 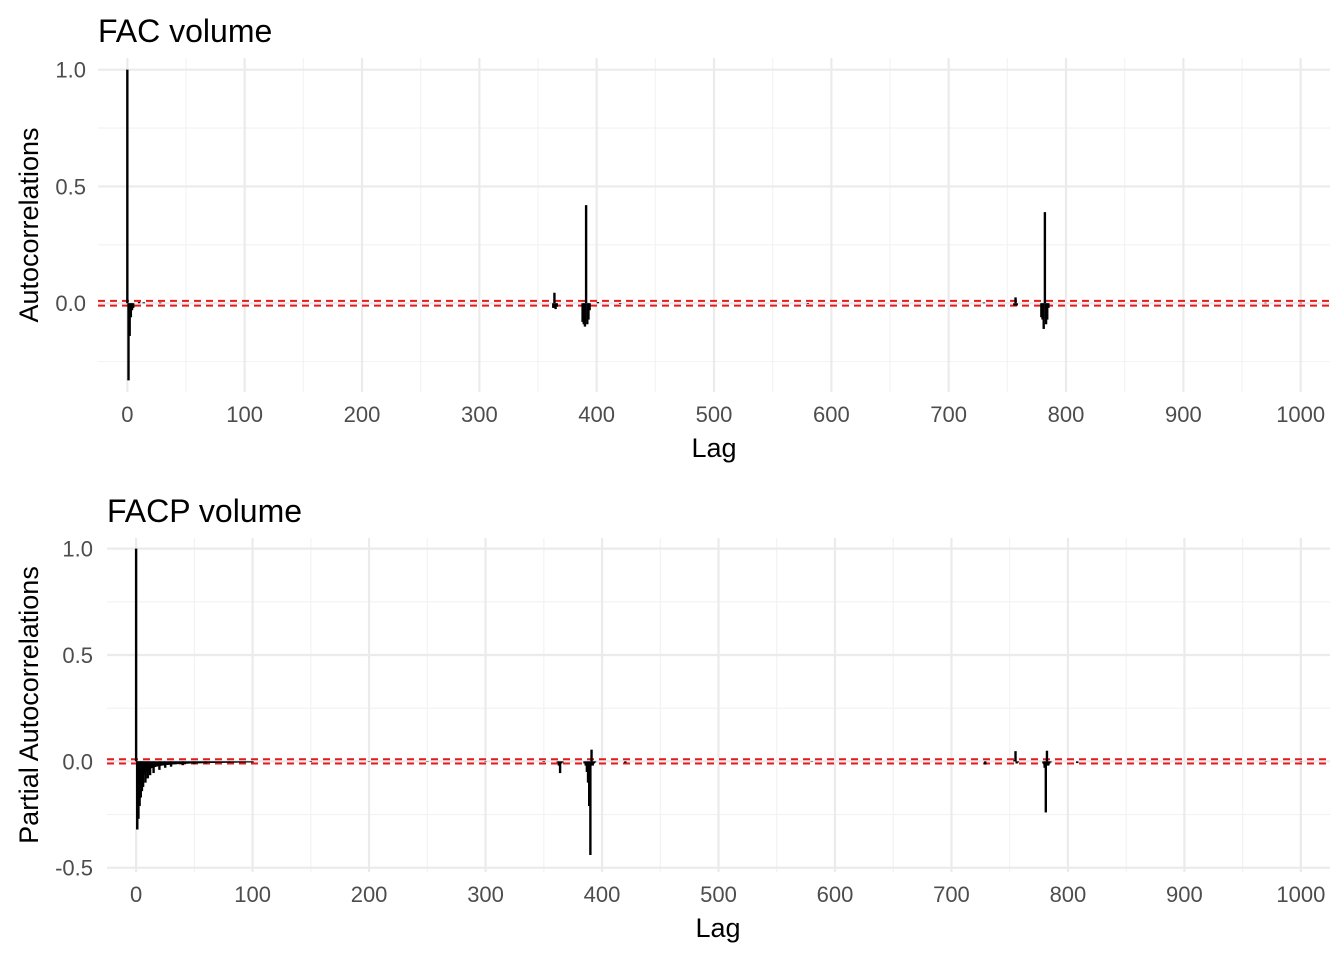 I want to click on fac-x-tick-300: 300, so click(x=479, y=414).